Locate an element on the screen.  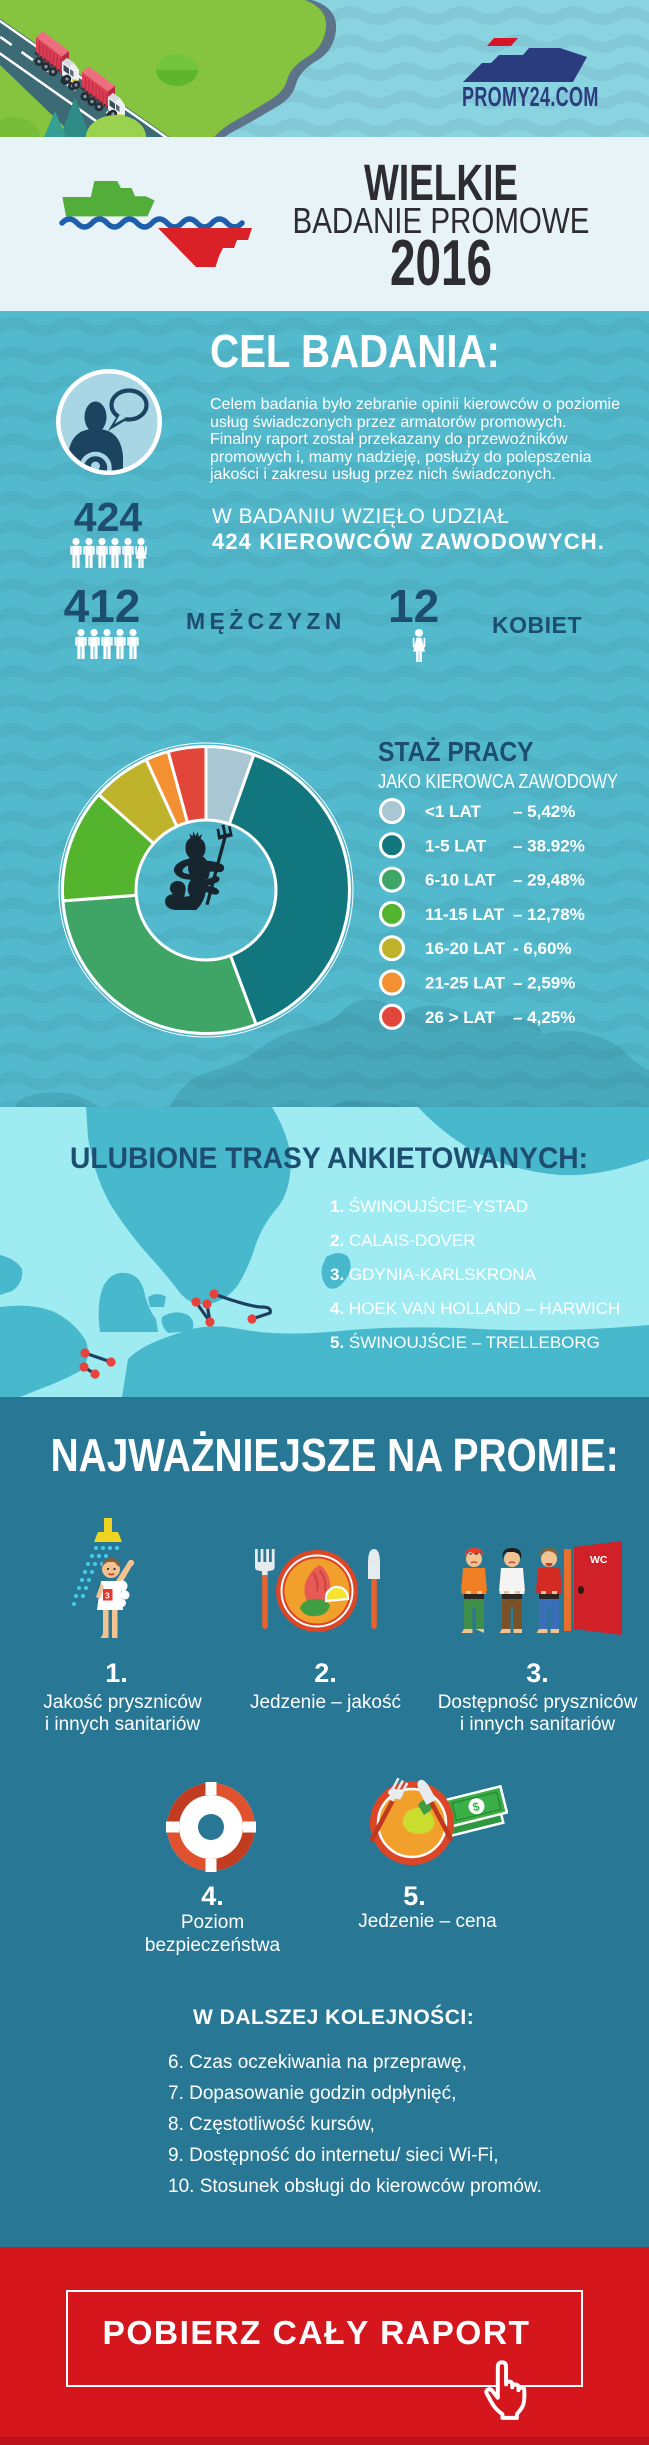
svg-text: – 29,48% is located at coordinates (549, 880).